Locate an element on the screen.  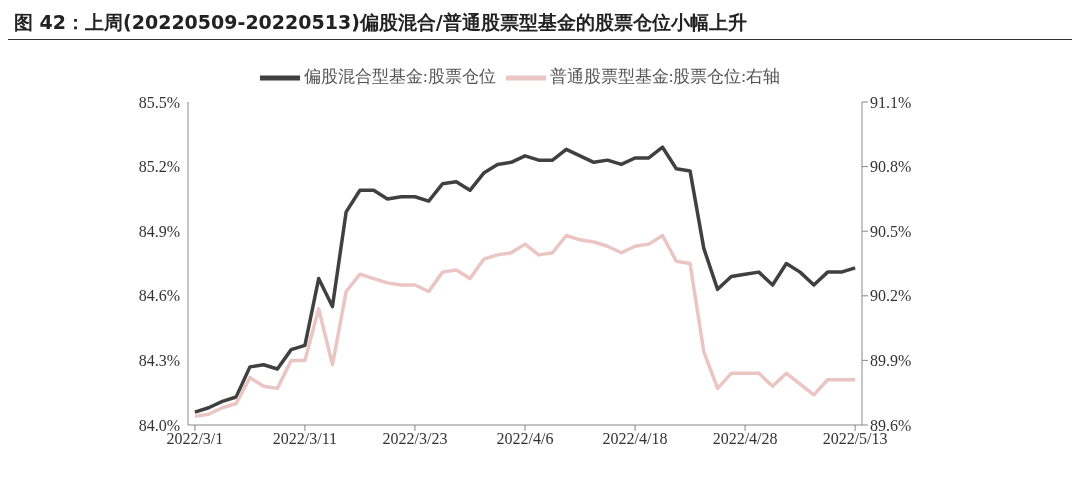
x-tick-label: 2022/3/11 is located at coordinates (305, 439).